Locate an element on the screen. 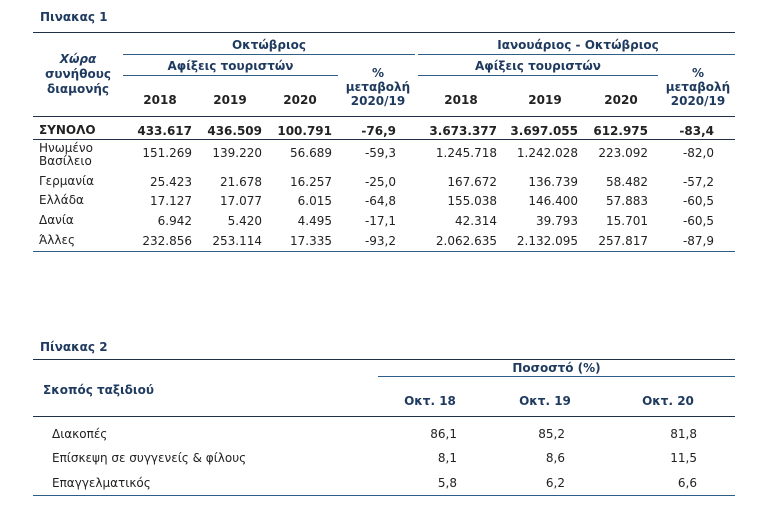 Image resolution: width=765 pixels, height=508 pixels. table1-top-rule is located at coordinates (384, 32).